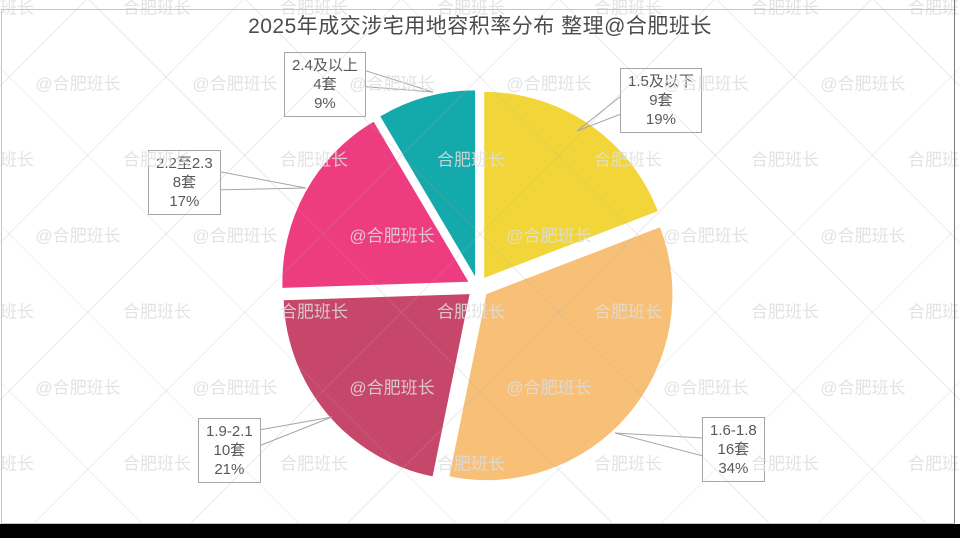 The image size is (960, 538). Describe the element at coordinates (325, 65) in the screenshot. I see `callout-range-text: 2.4及以上` at that location.